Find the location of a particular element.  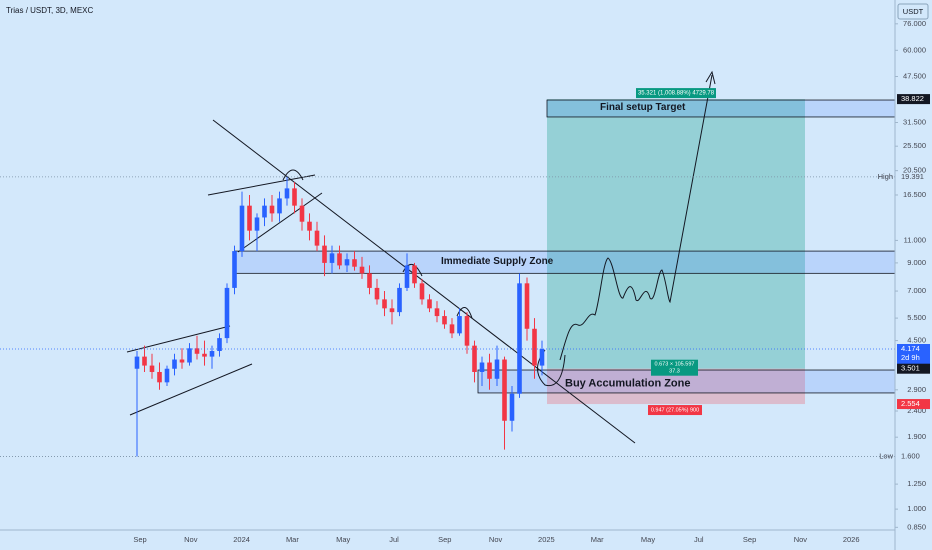

target-label: 35.321 (1,008.88%) 4729.78 is located at coordinates (676, 94).